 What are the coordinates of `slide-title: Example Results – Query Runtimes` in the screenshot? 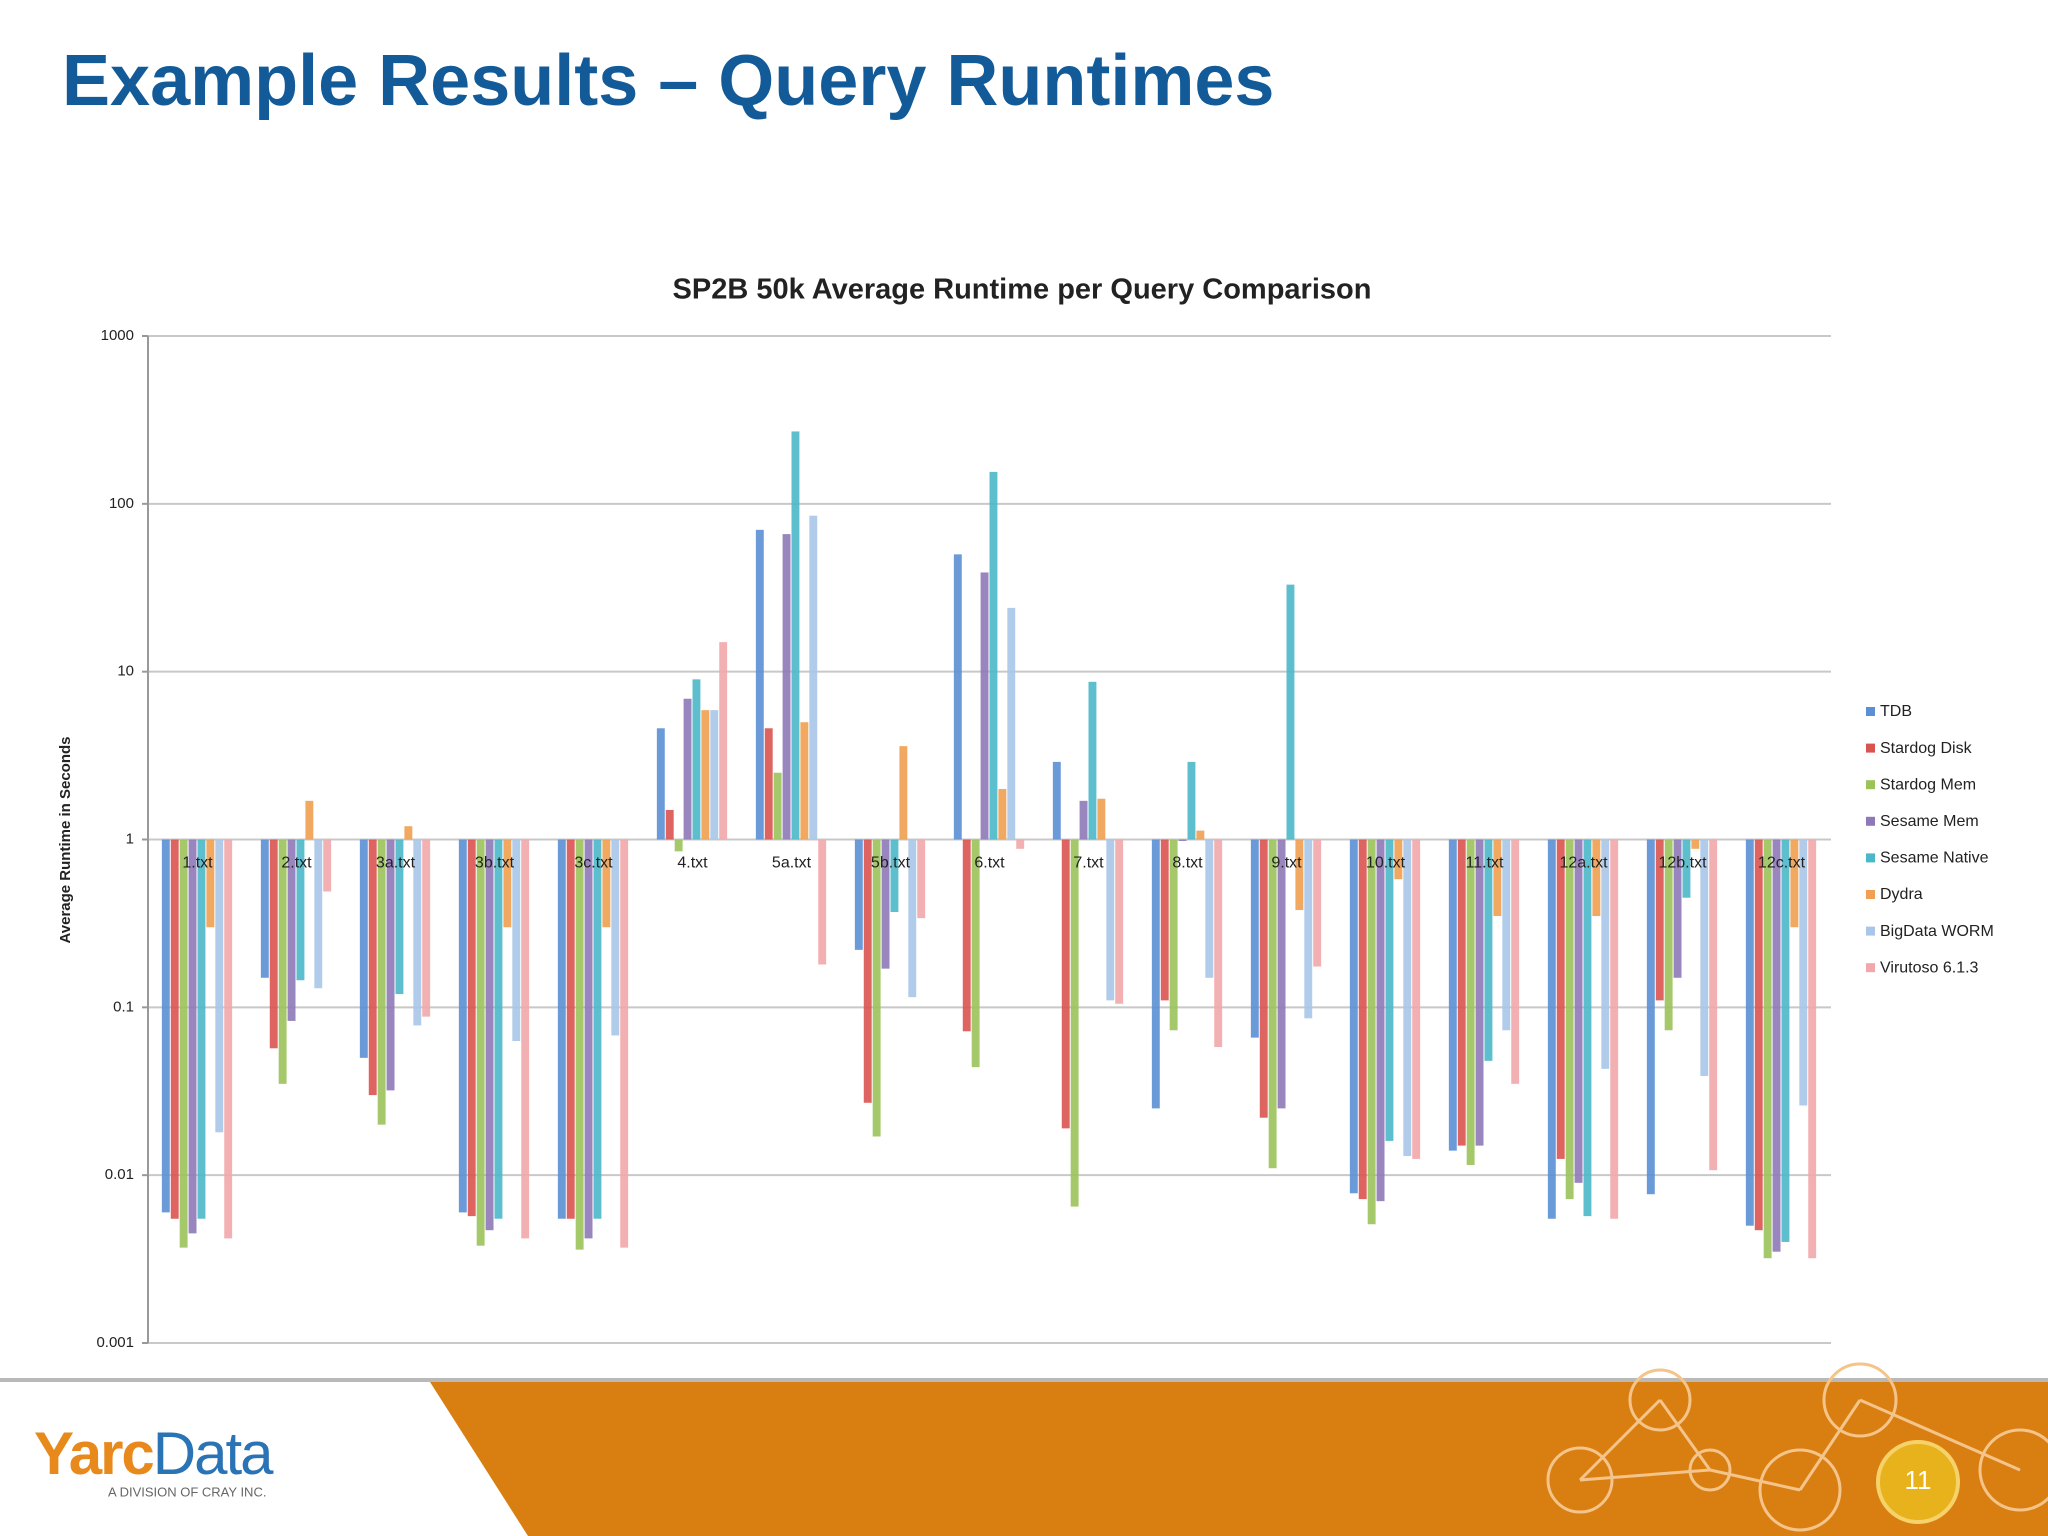 It's located at (668, 81).